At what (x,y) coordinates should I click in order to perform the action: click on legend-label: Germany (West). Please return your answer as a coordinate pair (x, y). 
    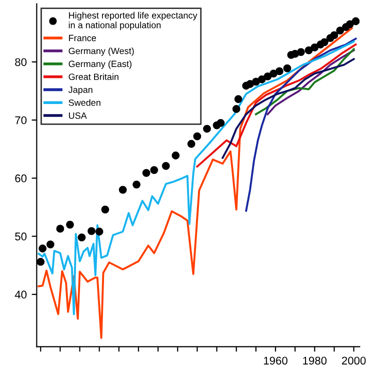
    Looking at the image, I should click on (101, 52).